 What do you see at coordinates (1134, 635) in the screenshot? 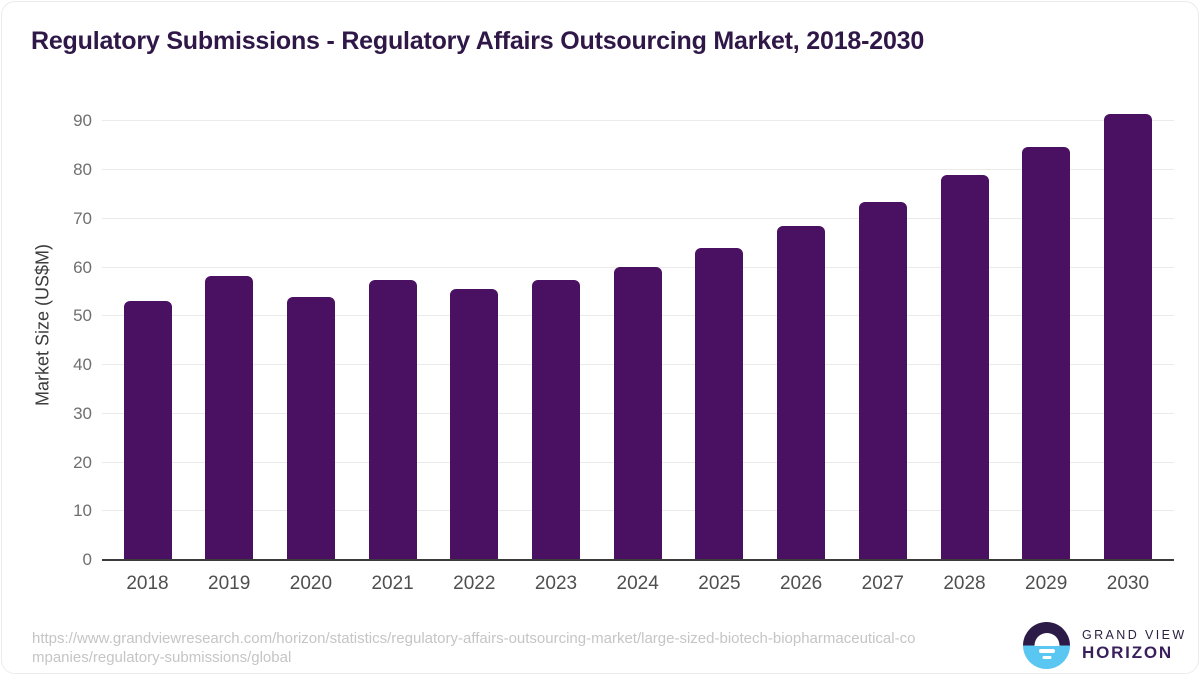
I see `logo-text-grand-view: GRAND VIEW` at bounding box center [1134, 635].